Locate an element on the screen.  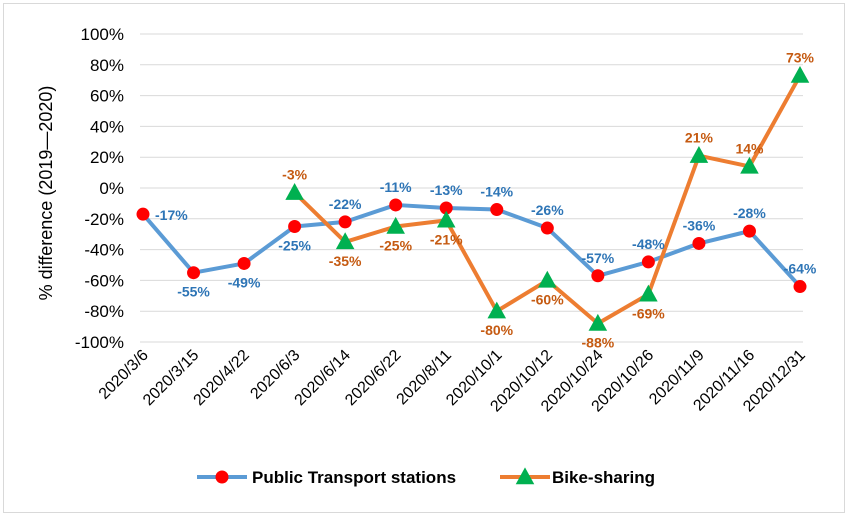
y-tick-label: 0% is located at coordinates (111, 188).